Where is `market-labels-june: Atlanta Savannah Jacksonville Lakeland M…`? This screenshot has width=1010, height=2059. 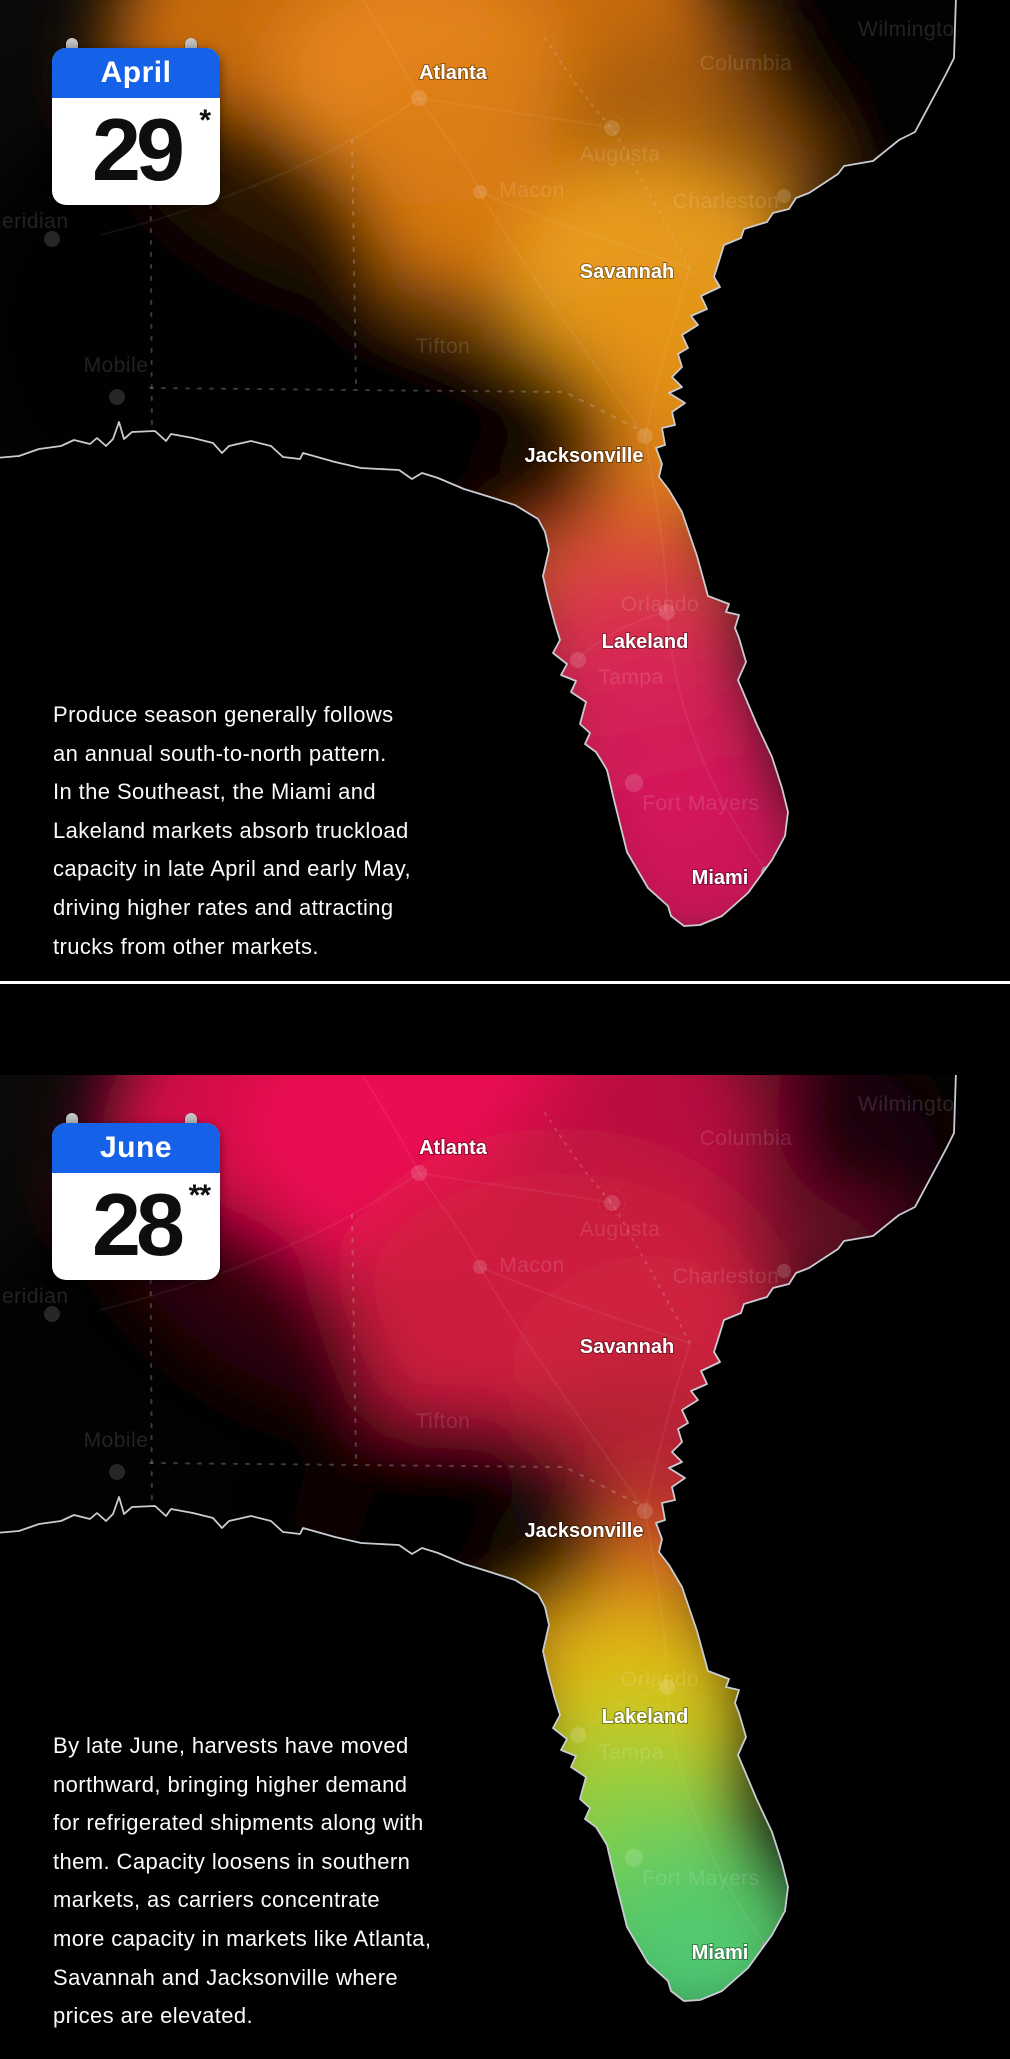 market-labels-june: Atlanta Savannah Jacksonville Lakeland M… is located at coordinates (583, 1550).